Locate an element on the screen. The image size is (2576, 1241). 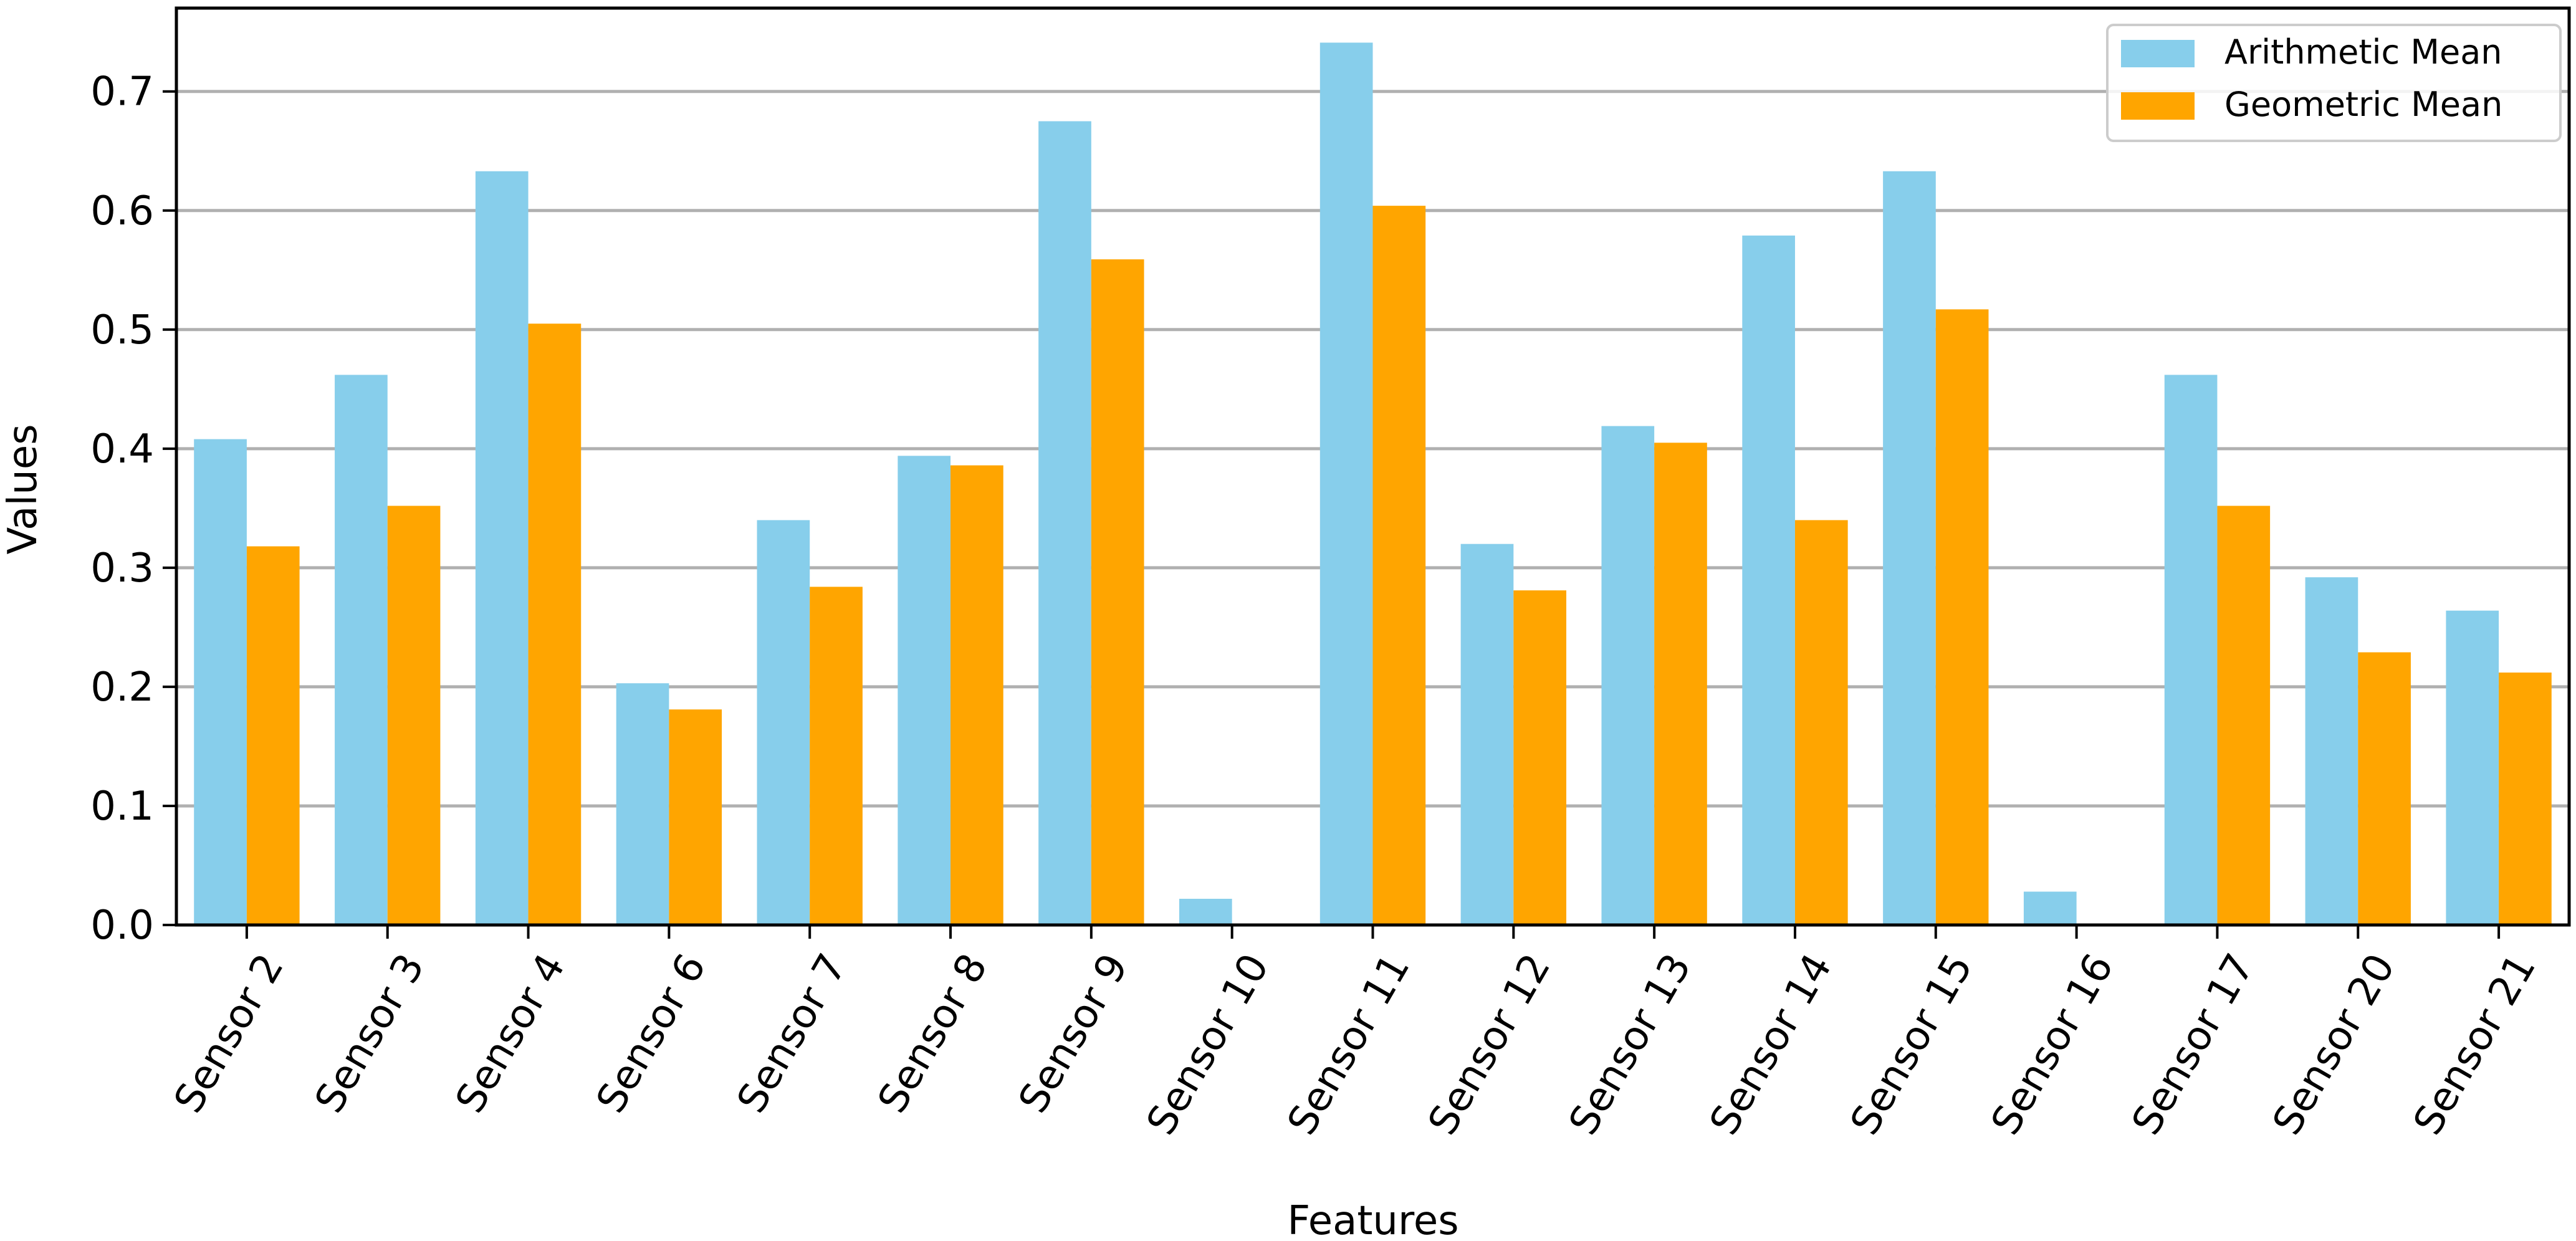
x-tick-label: Sensor 12 is located at coordinates (1490, 1044).